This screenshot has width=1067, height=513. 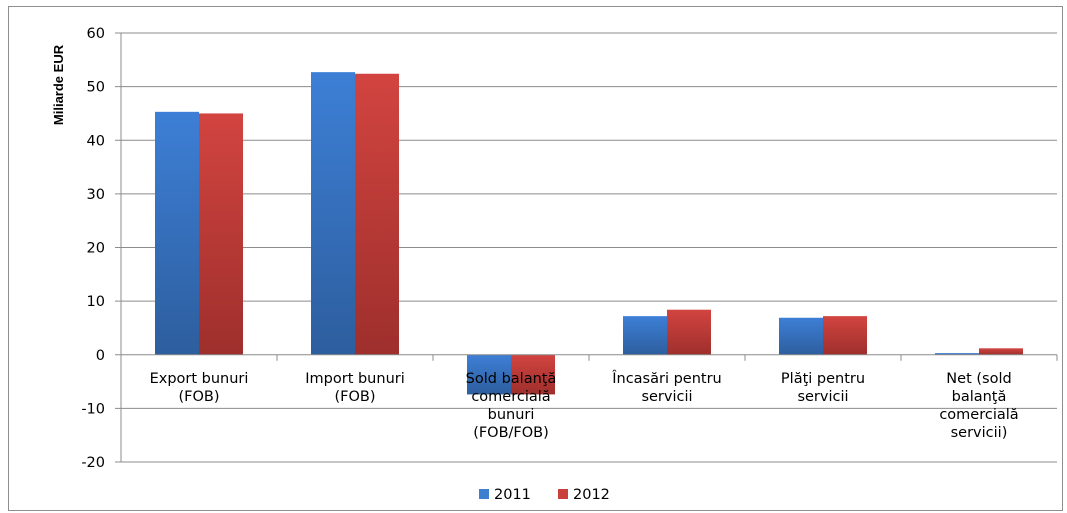 I want to click on category-label: Import bunuri (FOB), so click(x=355, y=388).